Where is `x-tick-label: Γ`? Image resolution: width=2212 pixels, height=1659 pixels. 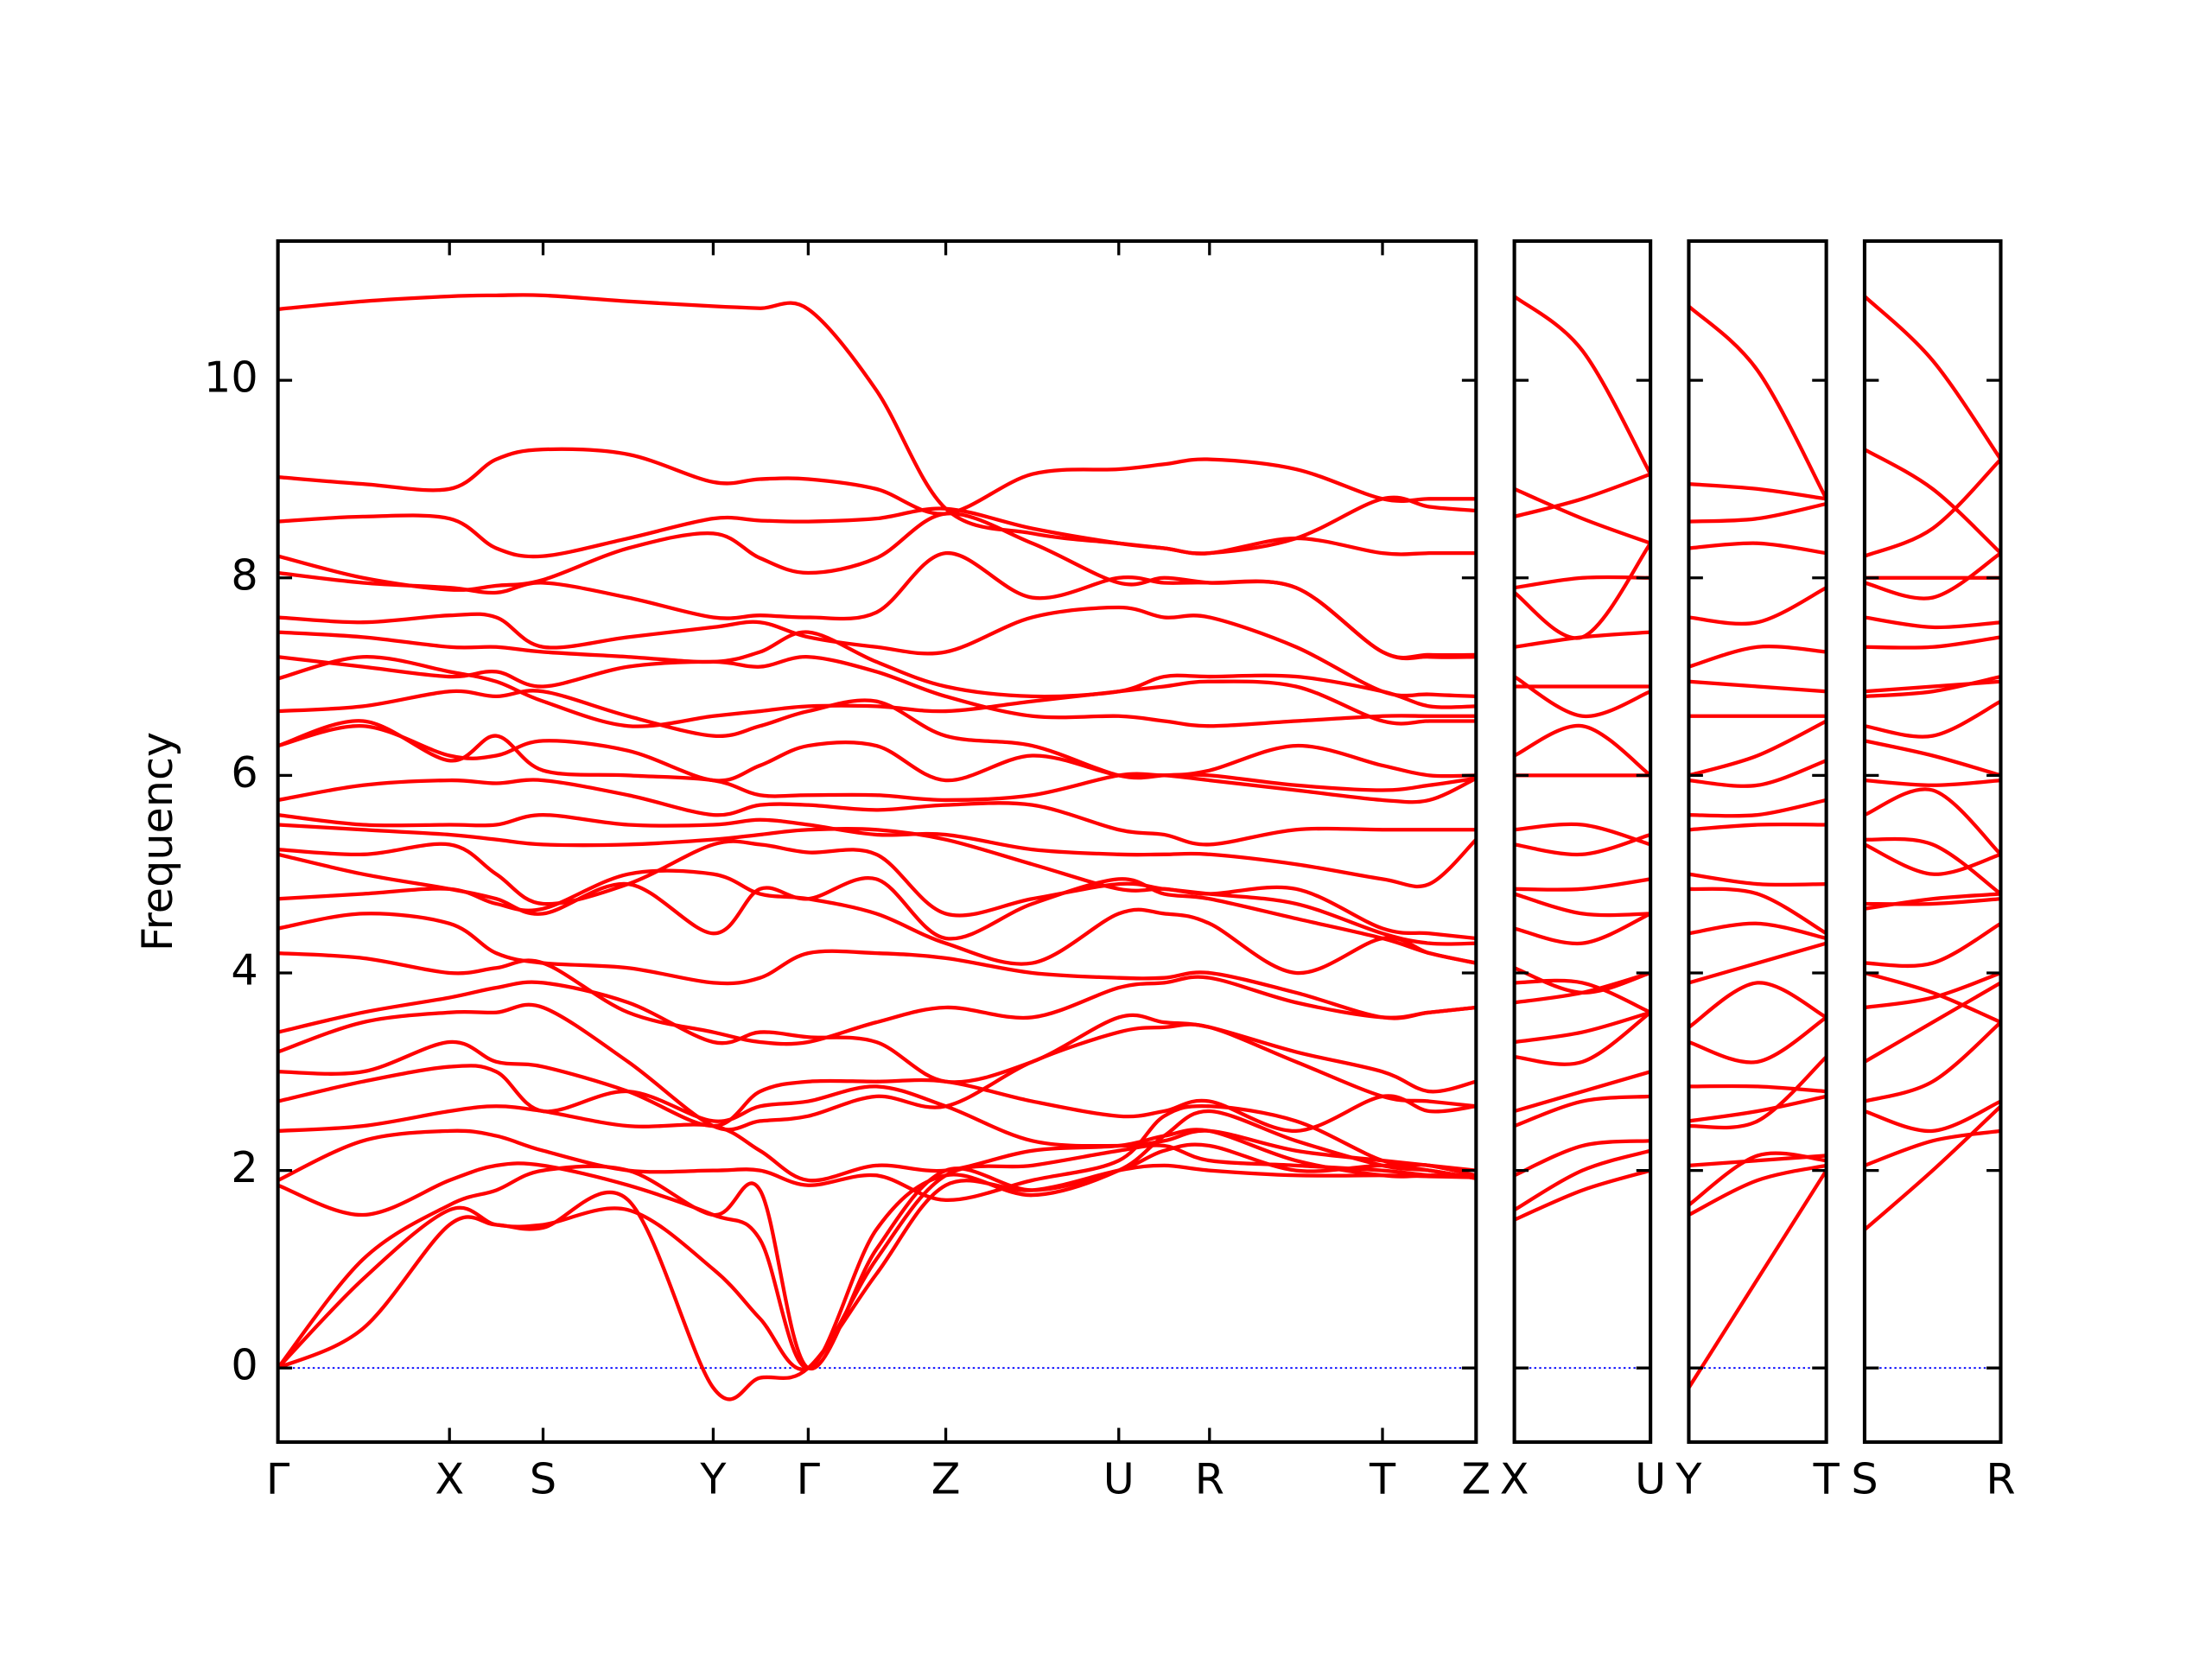 x-tick-label: Γ is located at coordinates (278, 1478).